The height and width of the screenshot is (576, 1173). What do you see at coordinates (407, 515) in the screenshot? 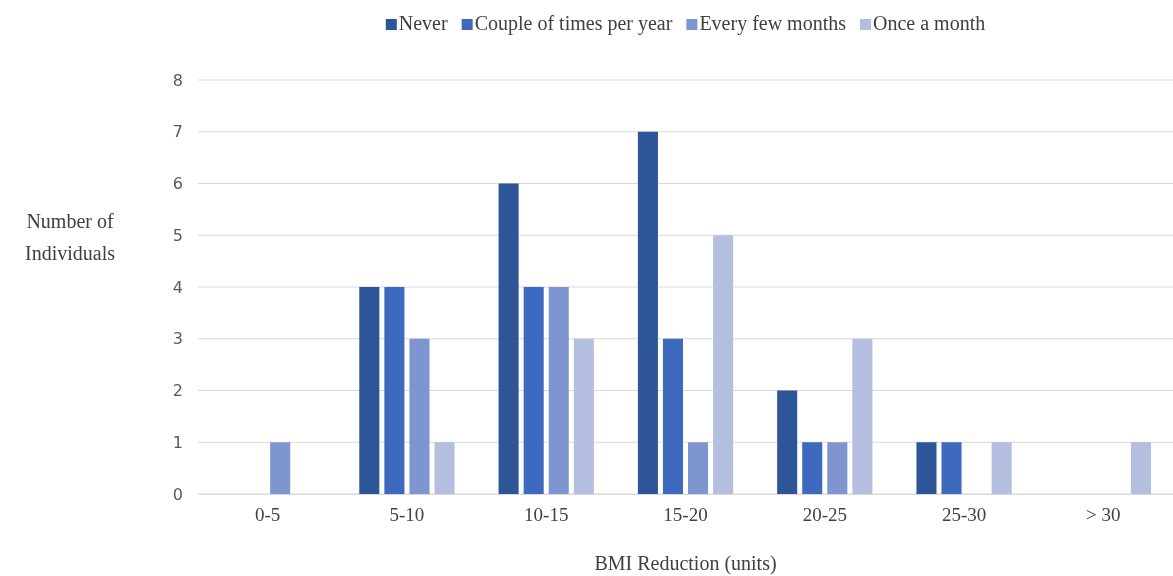
I see `x-tick-label: 5-10` at bounding box center [407, 515].